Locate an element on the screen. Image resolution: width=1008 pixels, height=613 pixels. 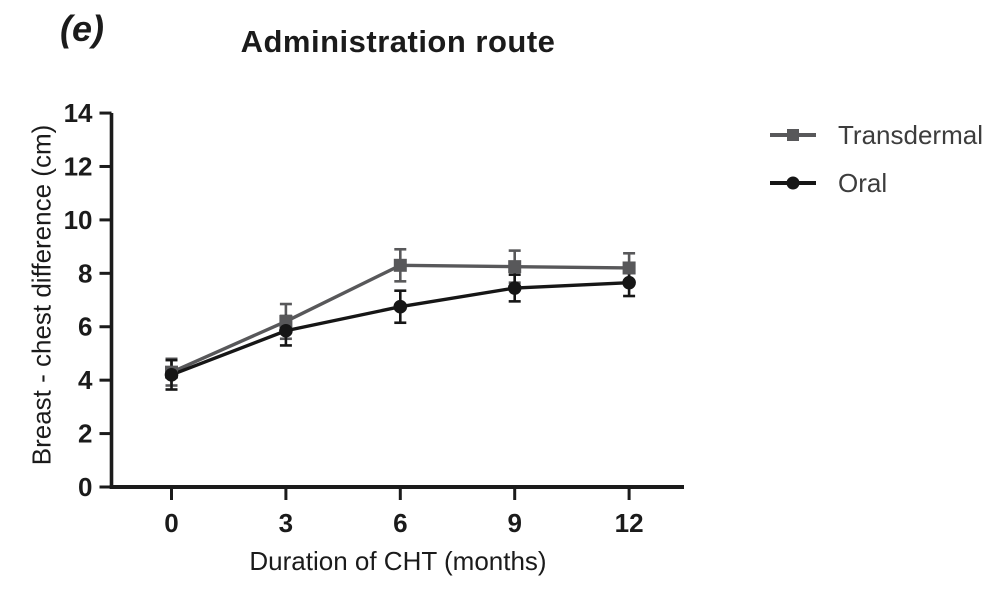
chart-title: Administration route is located at coordinates (398, 41).